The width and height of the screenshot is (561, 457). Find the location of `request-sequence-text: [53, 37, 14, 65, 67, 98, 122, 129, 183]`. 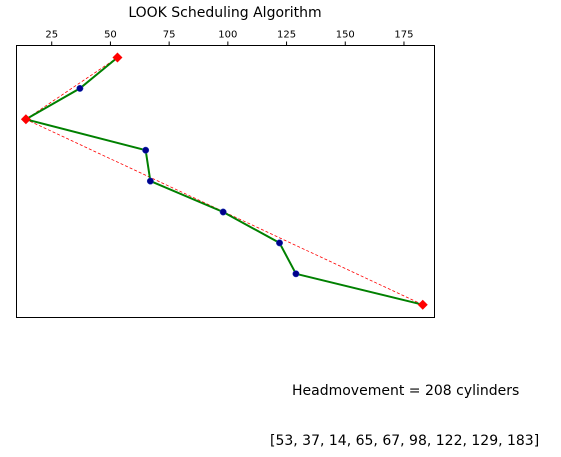

request-sequence-text: [53, 37, 14, 65, 67, 98, 122, 129, 183] is located at coordinates (405, 441).